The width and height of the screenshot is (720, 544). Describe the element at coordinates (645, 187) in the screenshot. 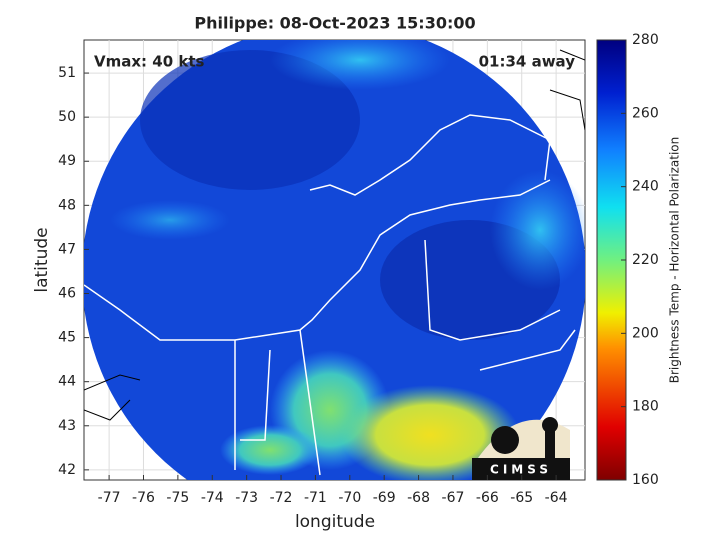

I see `colorbar-tick-label: 240` at that location.